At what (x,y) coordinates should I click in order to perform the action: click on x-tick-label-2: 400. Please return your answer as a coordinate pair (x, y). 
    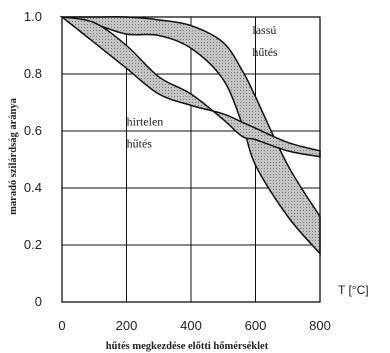
    Looking at the image, I should click on (191, 325).